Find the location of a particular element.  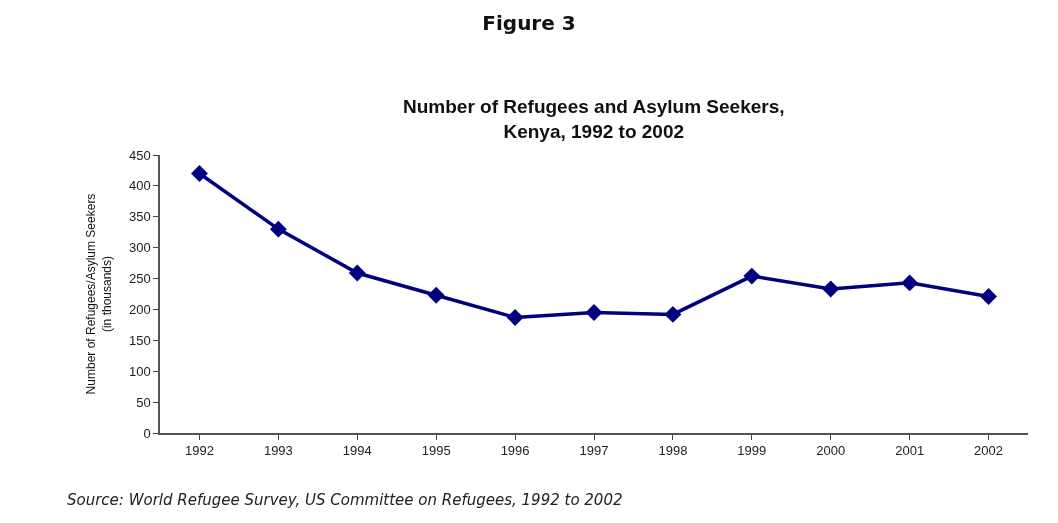

chart-title: Figure 3 is located at coordinates (529, 22).